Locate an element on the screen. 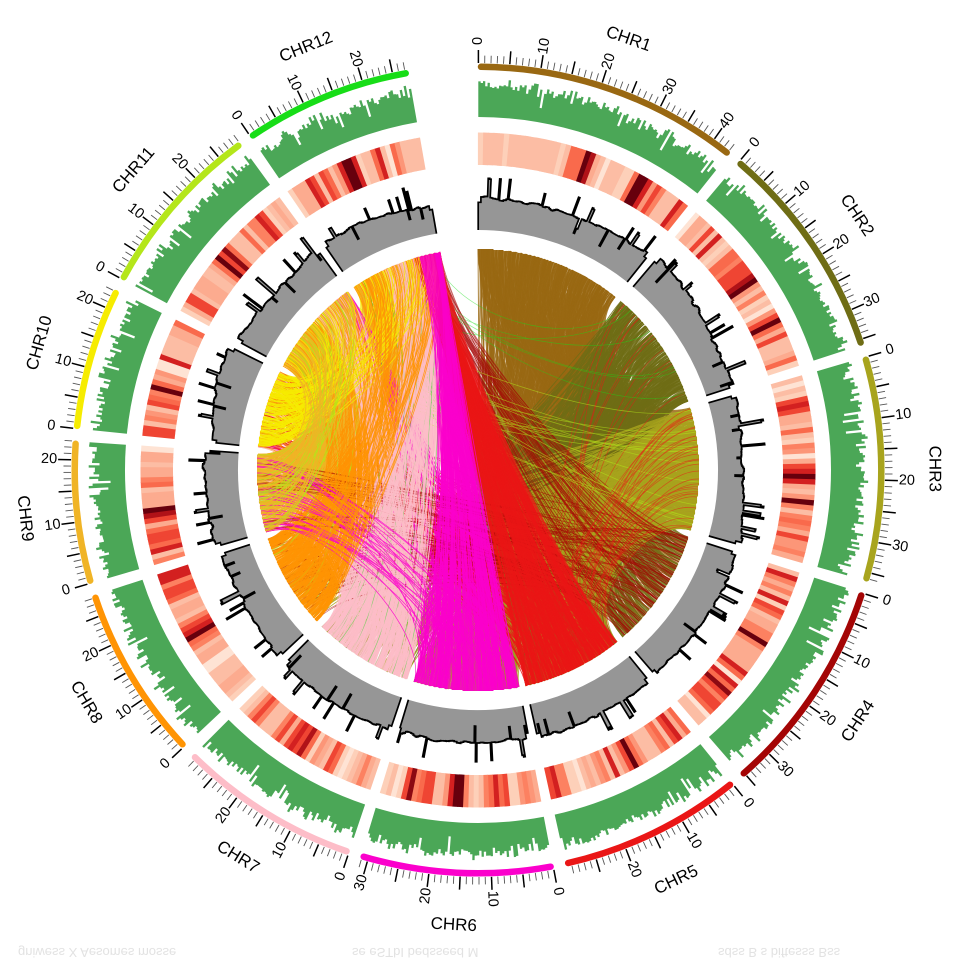 This screenshot has width=960, height=965. svg-text: CHR3 is located at coordinates (934, 469).